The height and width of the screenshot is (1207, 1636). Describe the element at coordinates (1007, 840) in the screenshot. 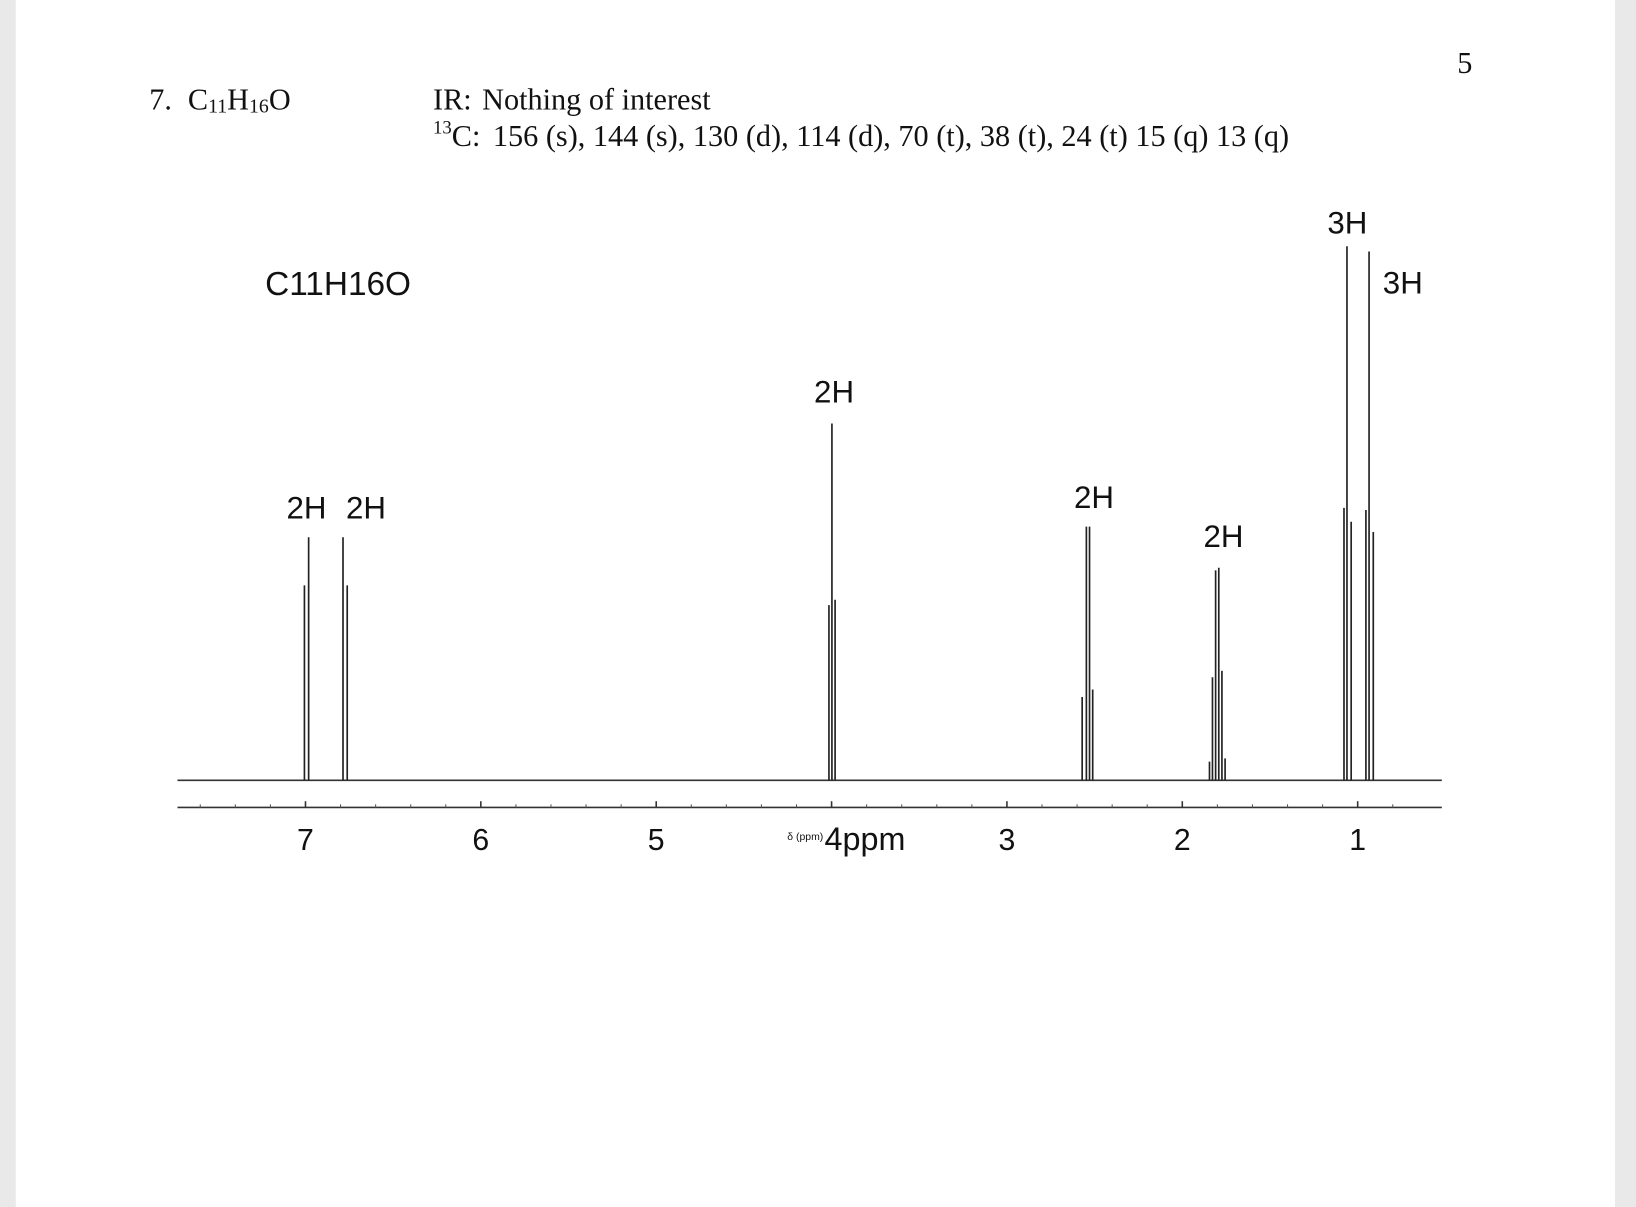

I see `x-tick-label: 3` at that location.